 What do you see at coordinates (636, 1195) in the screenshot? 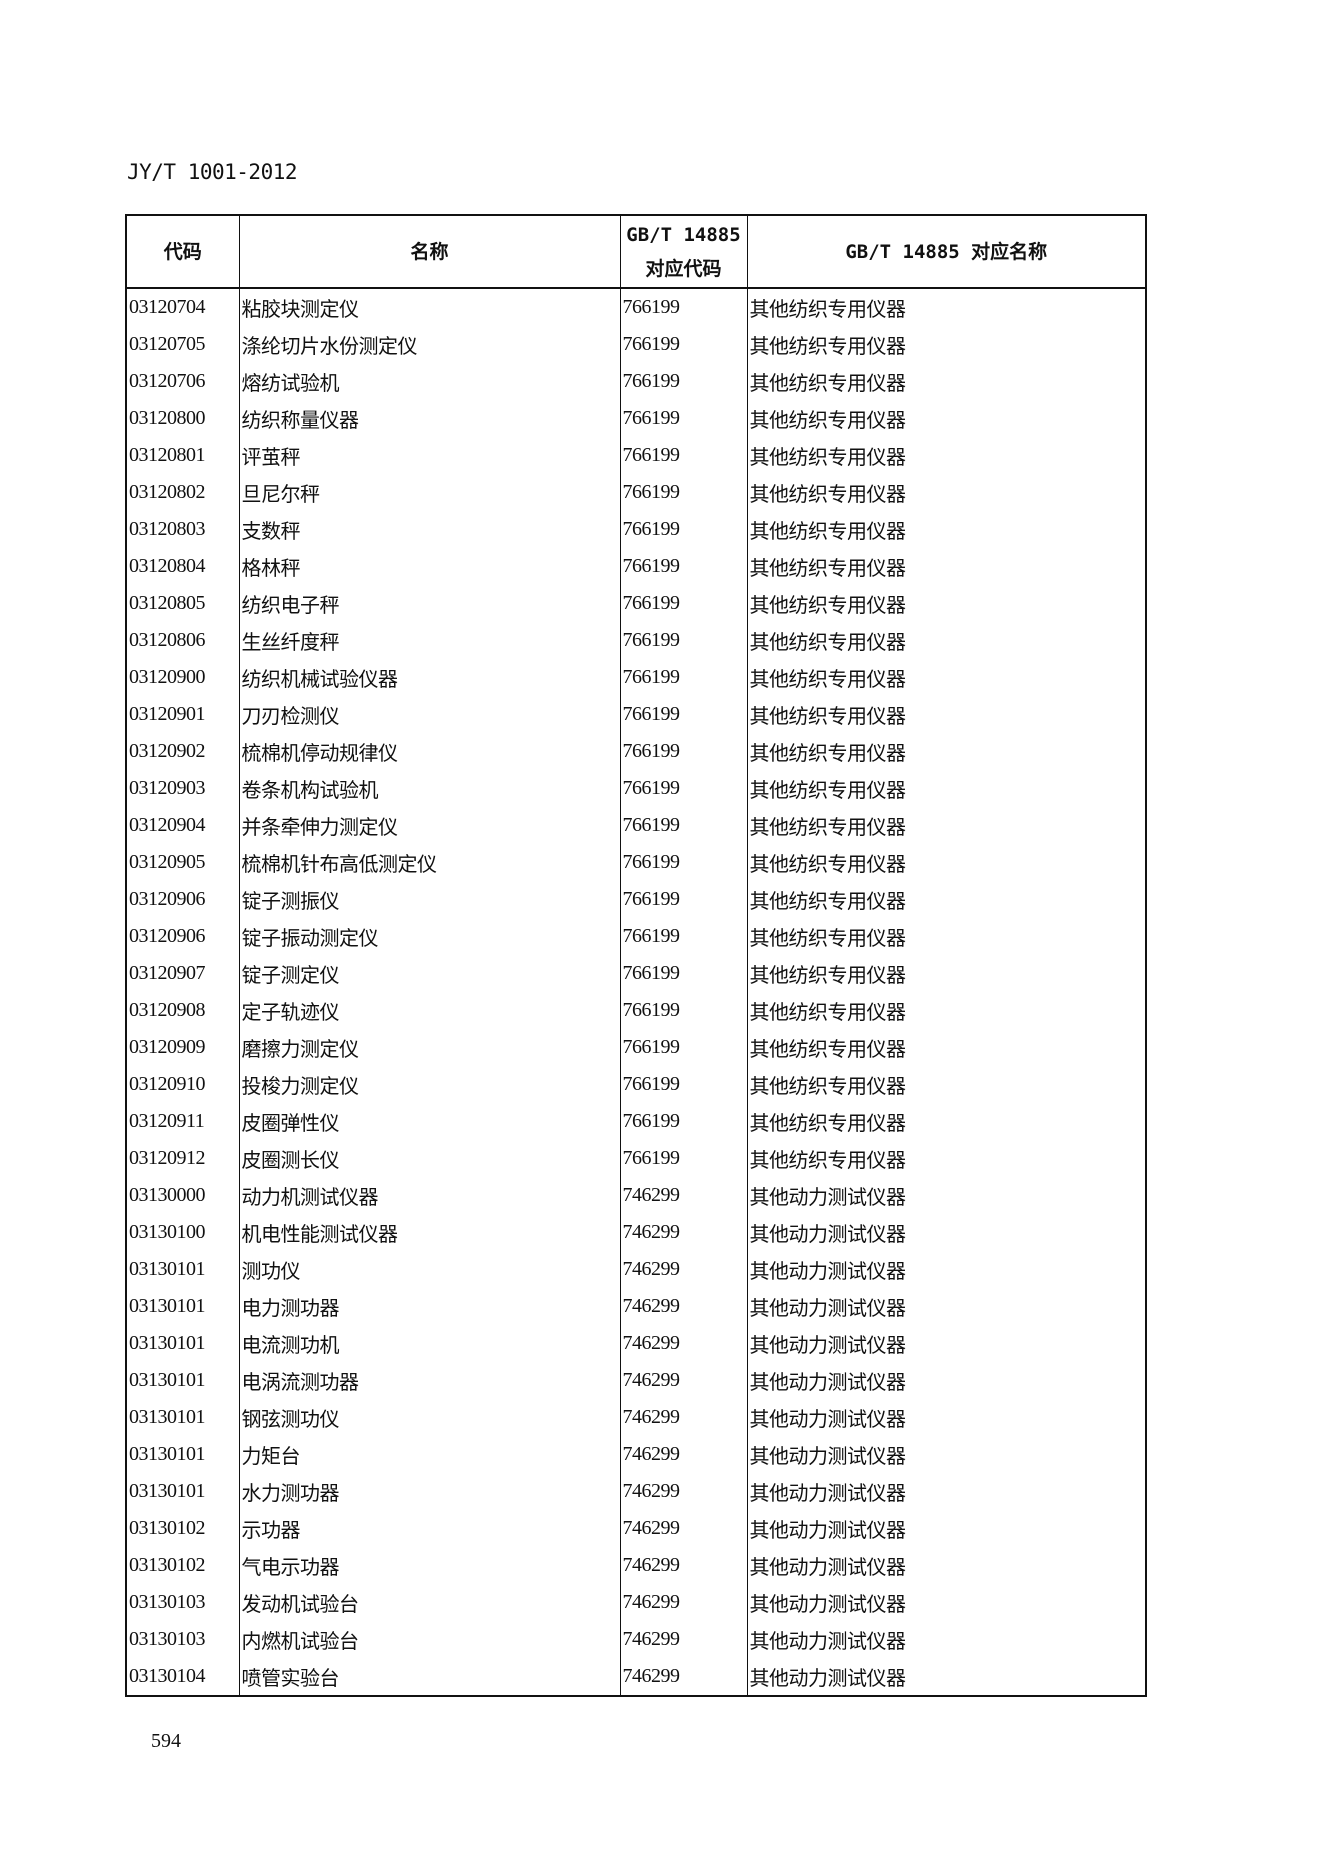
I see `table-row: 03130000 动力机测试仪器 746299 其他动力测试仪器` at bounding box center [636, 1195].